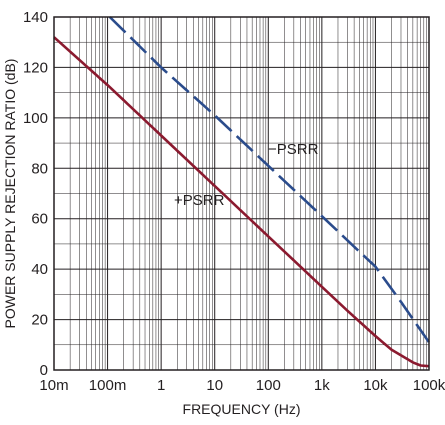 Image resolution: width=445 pixels, height=425 pixels. Describe the element at coordinates (322, 385) in the screenshot. I see `x-tick-label: 1k` at that location.